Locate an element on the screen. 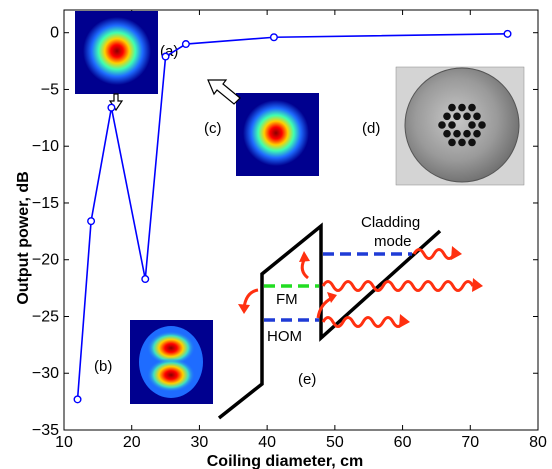 The image size is (552, 469). y-tick-label: −25 is located at coordinates (45, 316).